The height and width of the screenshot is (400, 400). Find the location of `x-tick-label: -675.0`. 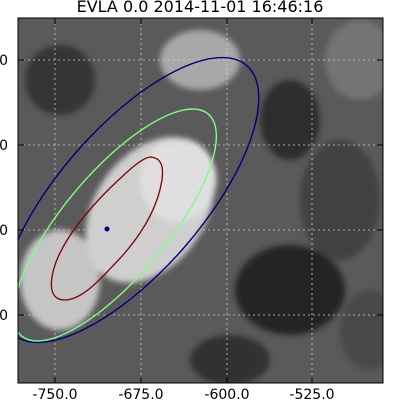

x-tick-label: -675.0 is located at coordinates (140, 393).